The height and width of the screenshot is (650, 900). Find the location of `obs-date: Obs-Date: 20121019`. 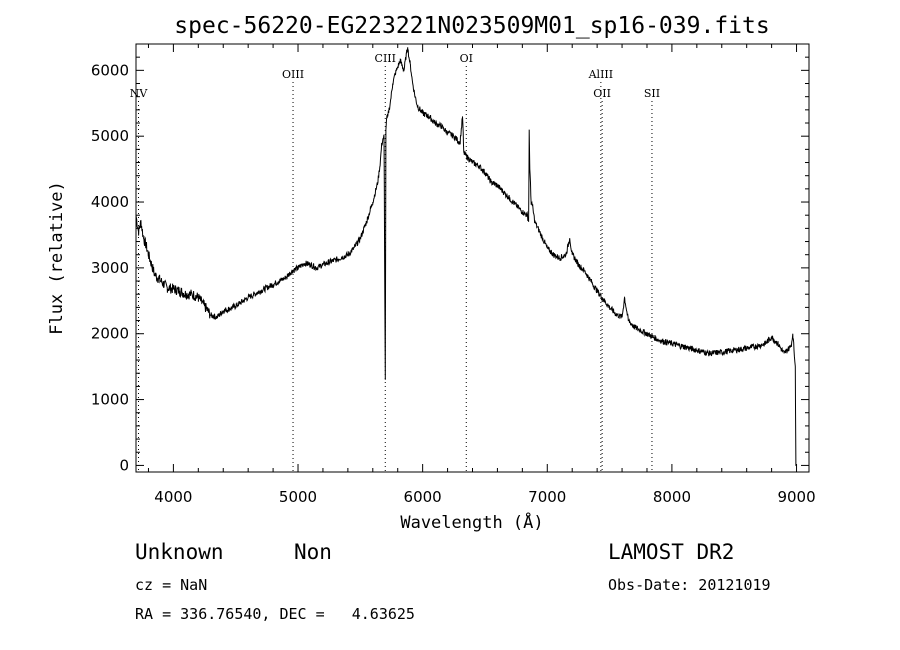

obs-date: Obs-Date: 20121019 is located at coordinates (689, 585).